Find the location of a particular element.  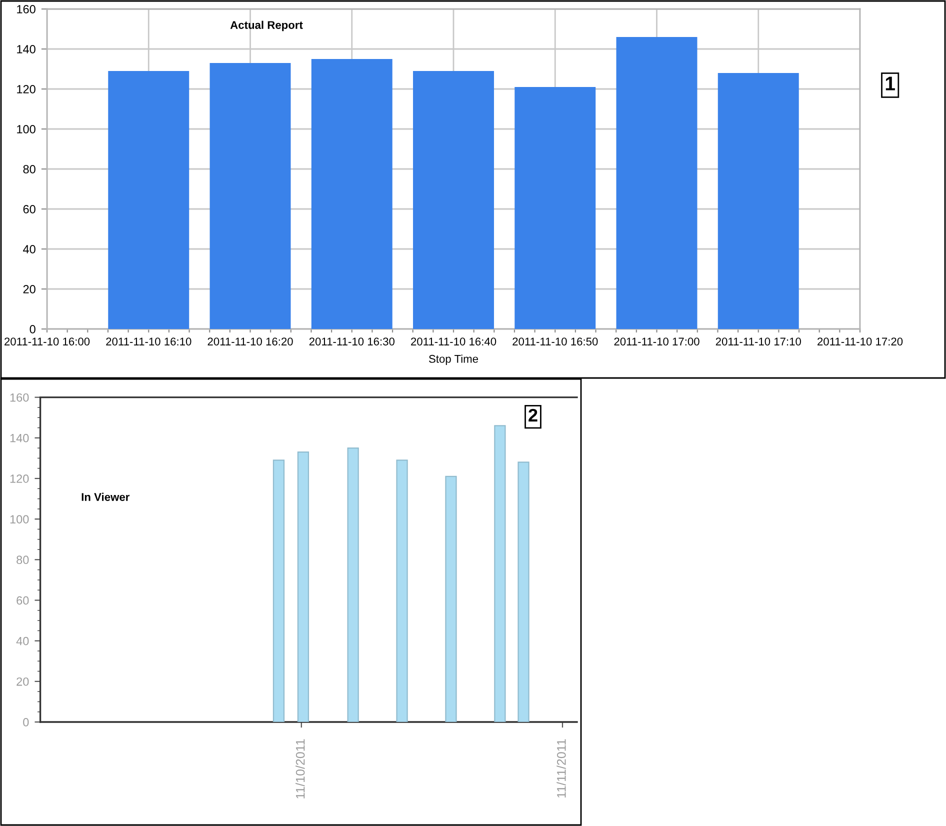

annotation: 2 is located at coordinates (533, 415).